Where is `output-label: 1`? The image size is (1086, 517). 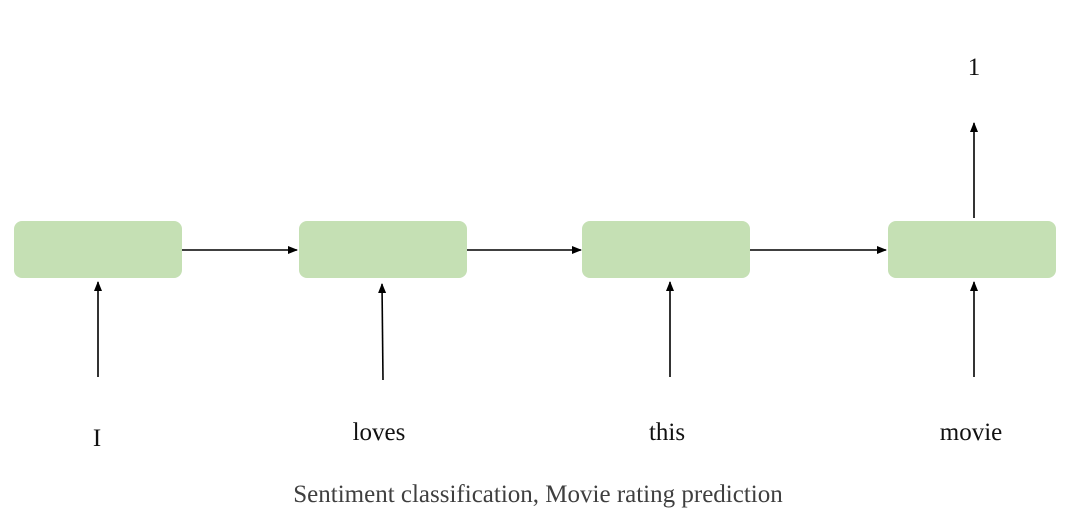
output-label: 1 is located at coordinates (974, 67).